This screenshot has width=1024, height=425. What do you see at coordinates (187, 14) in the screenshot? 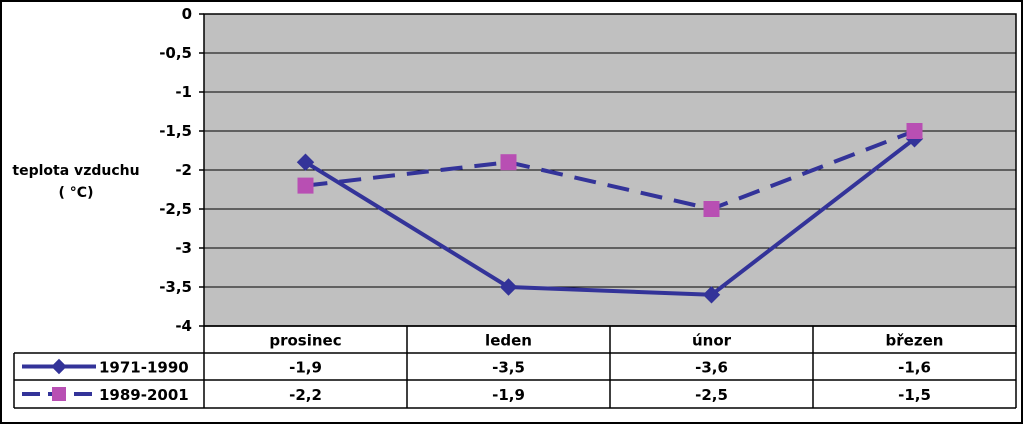
I see `y-tick-label: 0` at bounding box center [187, 14].